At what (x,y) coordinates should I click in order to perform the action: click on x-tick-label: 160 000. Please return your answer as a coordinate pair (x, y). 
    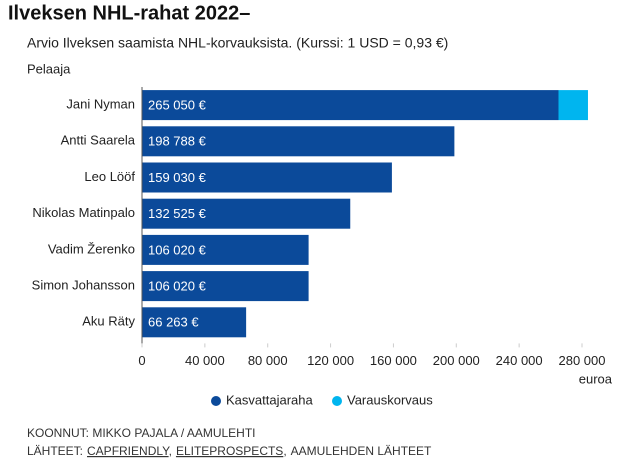
    Looking at the image, I should click on (393, 360).